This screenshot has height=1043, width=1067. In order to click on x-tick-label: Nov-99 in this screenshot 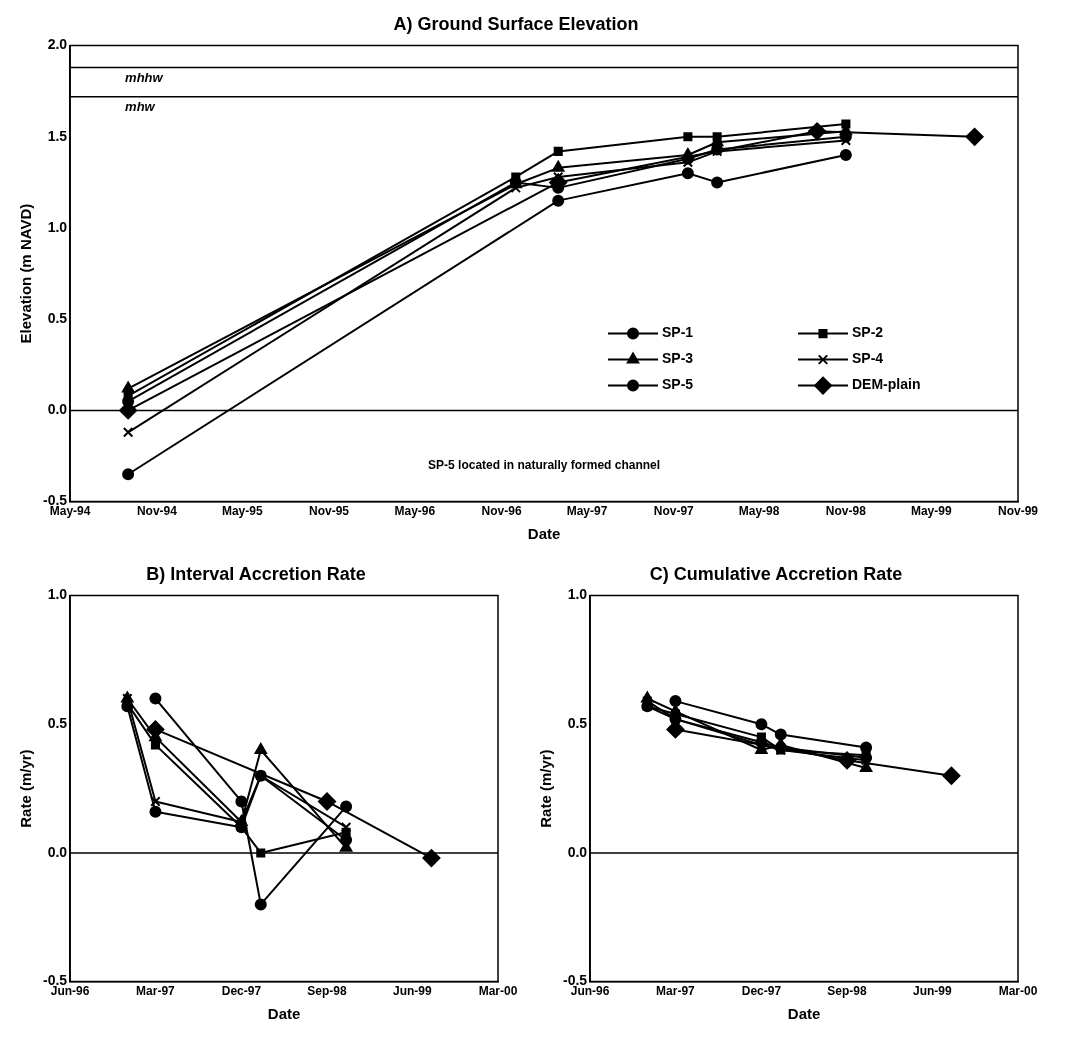, I will do `click(1018, 511)`.